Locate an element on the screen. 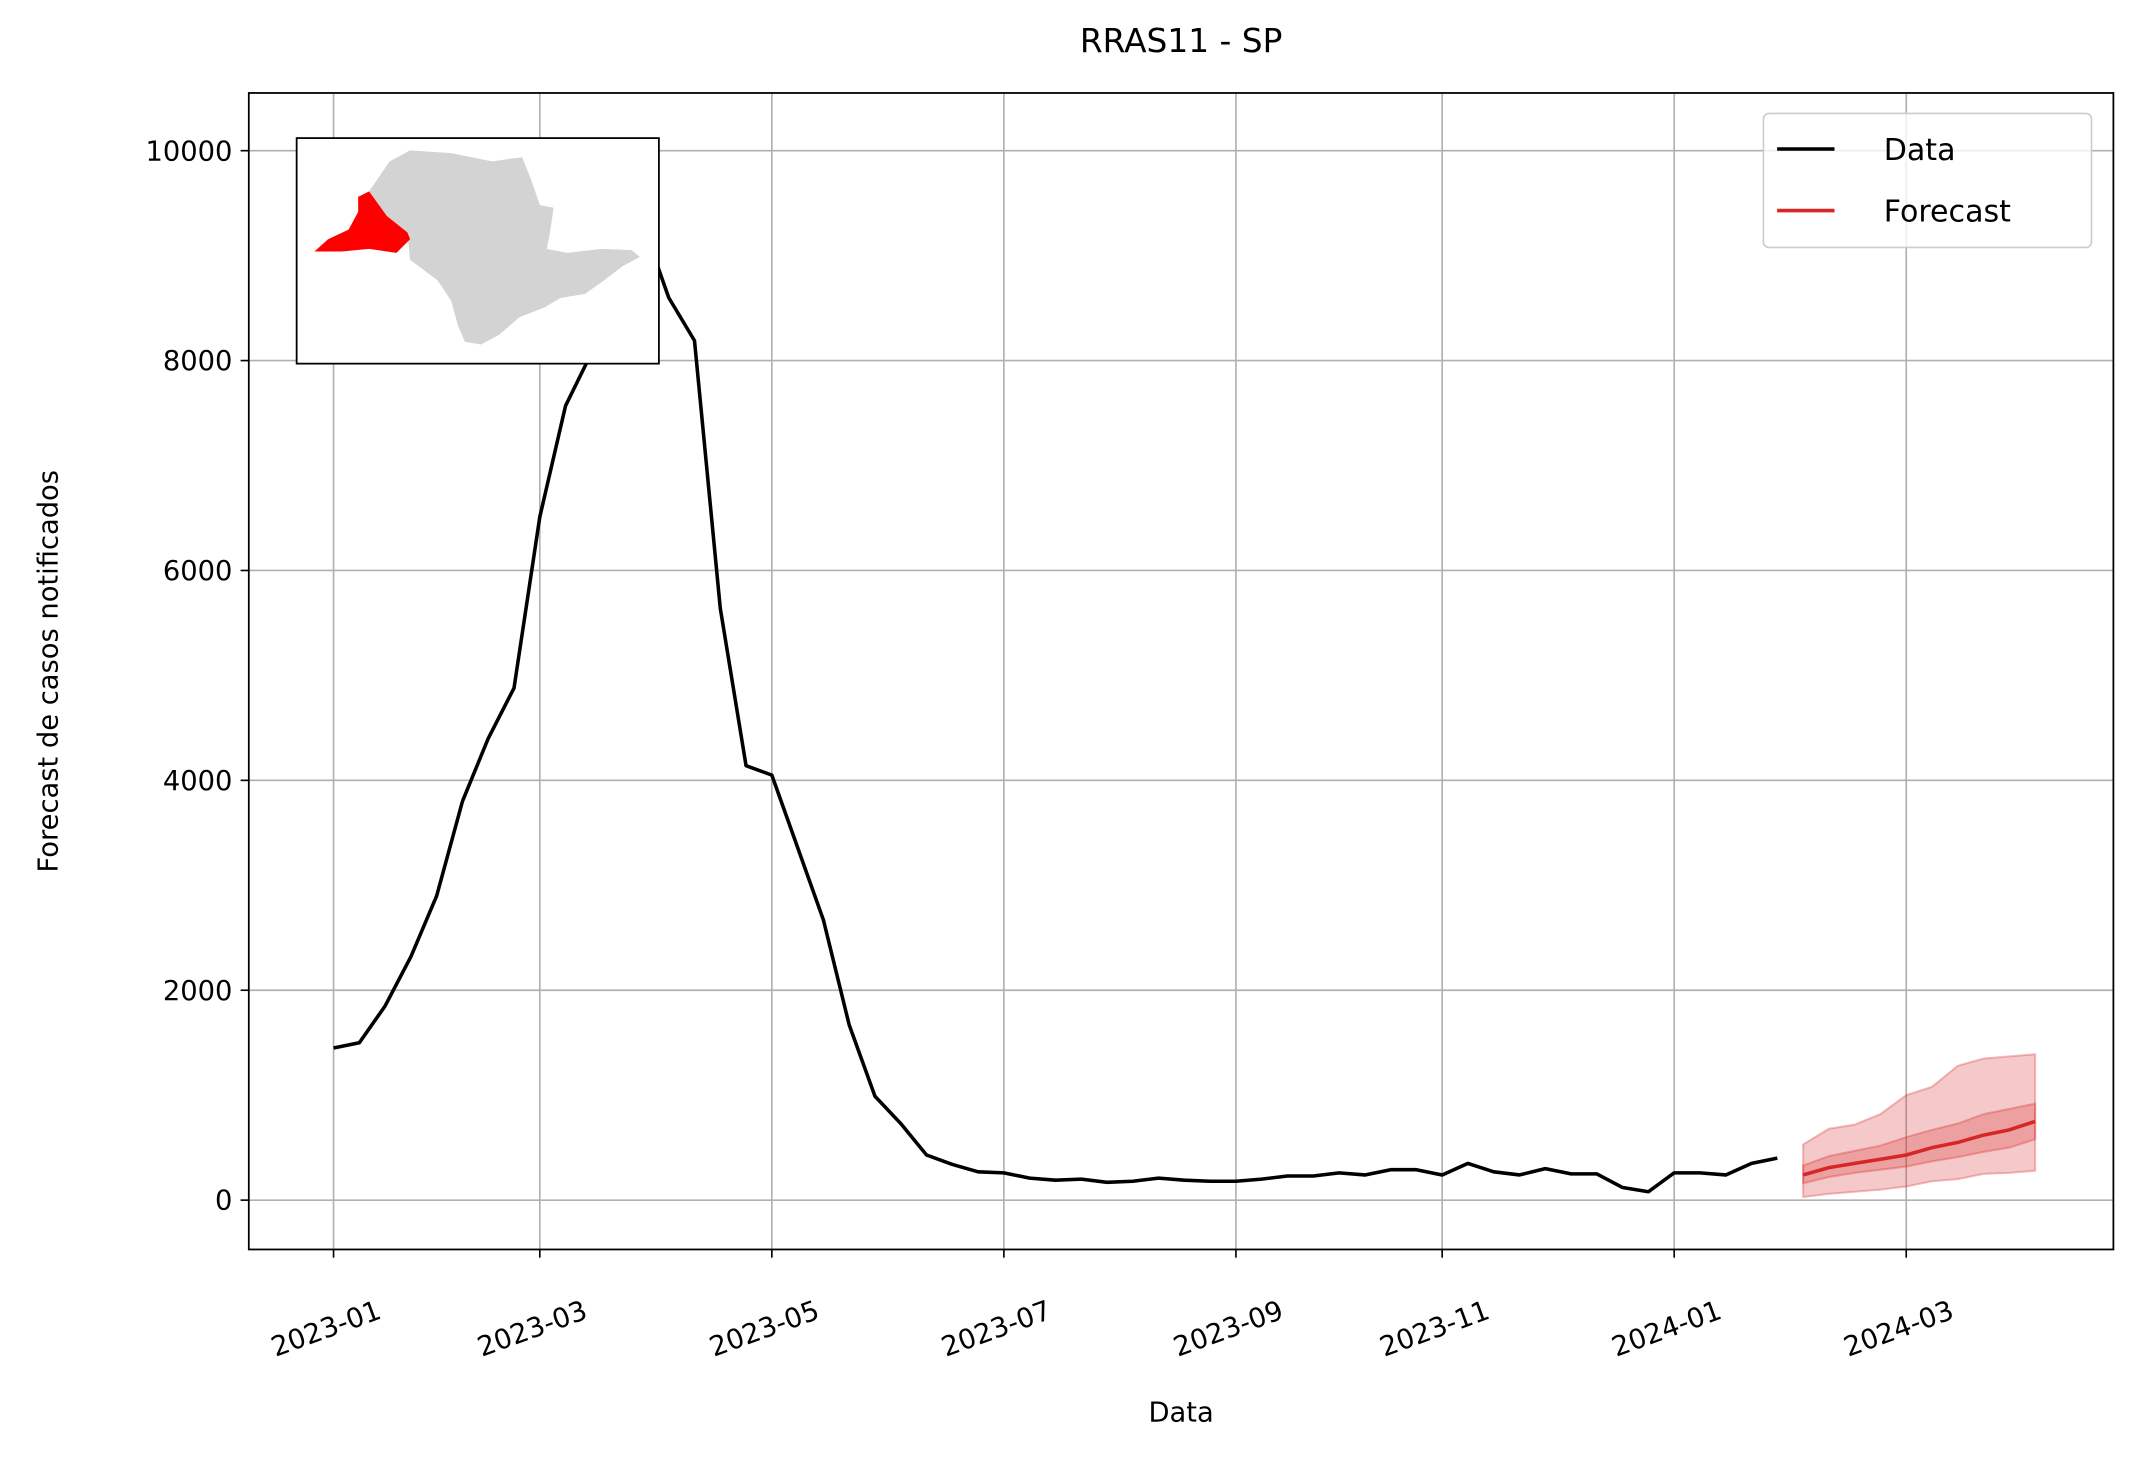 The height and width of the screenshot is (1460, 2138). region-highlight is located at coordinates (362, 222).